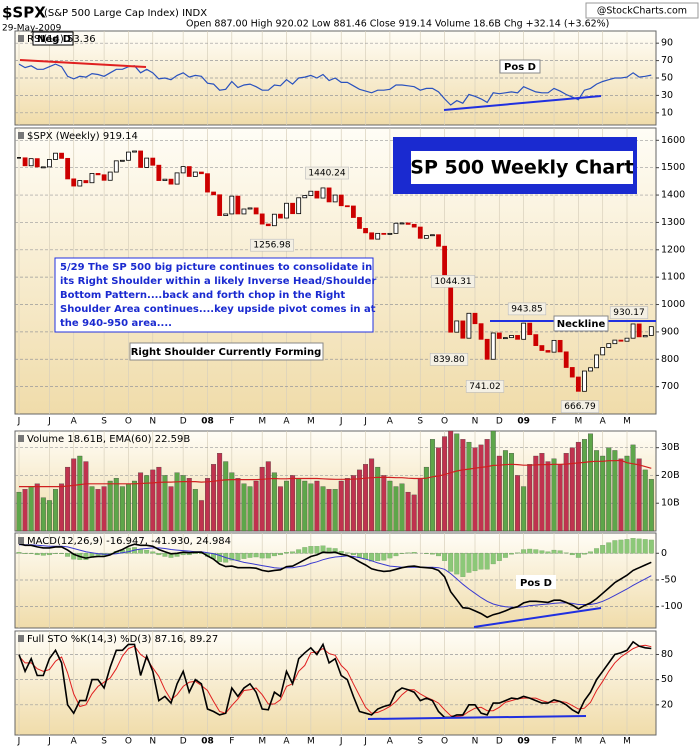 This screenshot has height=748, width=700. What do you see at coordinates (520, 67) in the screenshot?
I see `rsi-annotation: Pos D` at bounding box center [520, 67].